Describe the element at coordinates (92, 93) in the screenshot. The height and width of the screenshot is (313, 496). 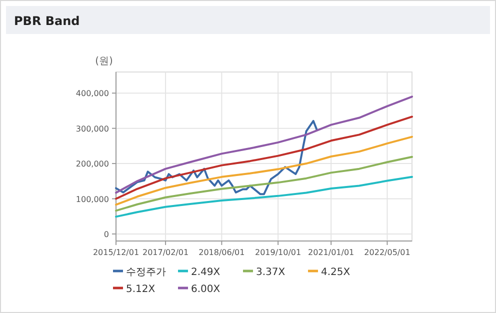
I see `y-tick-label: 400,000` at that location.